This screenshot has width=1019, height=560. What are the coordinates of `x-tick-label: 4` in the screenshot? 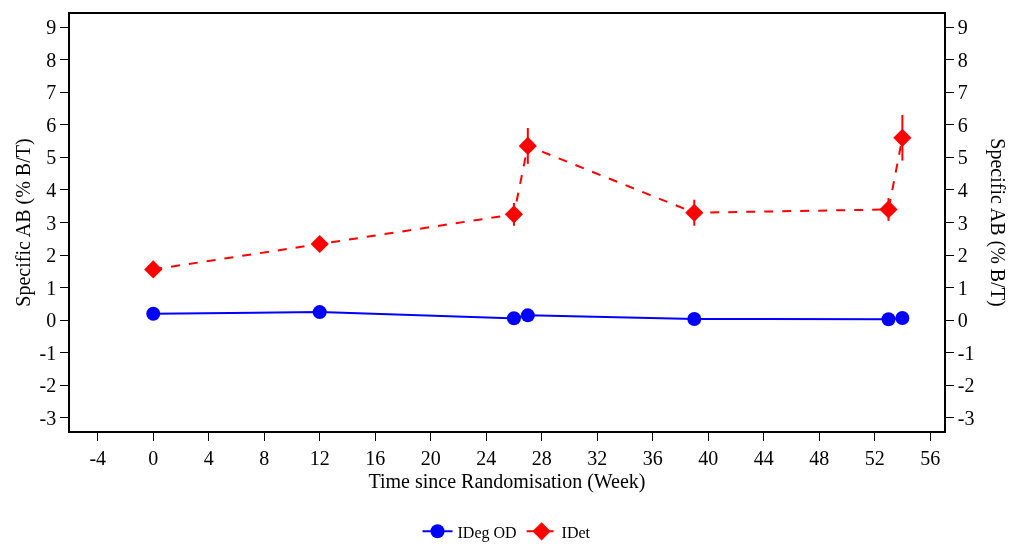 It's located at (208, 457).